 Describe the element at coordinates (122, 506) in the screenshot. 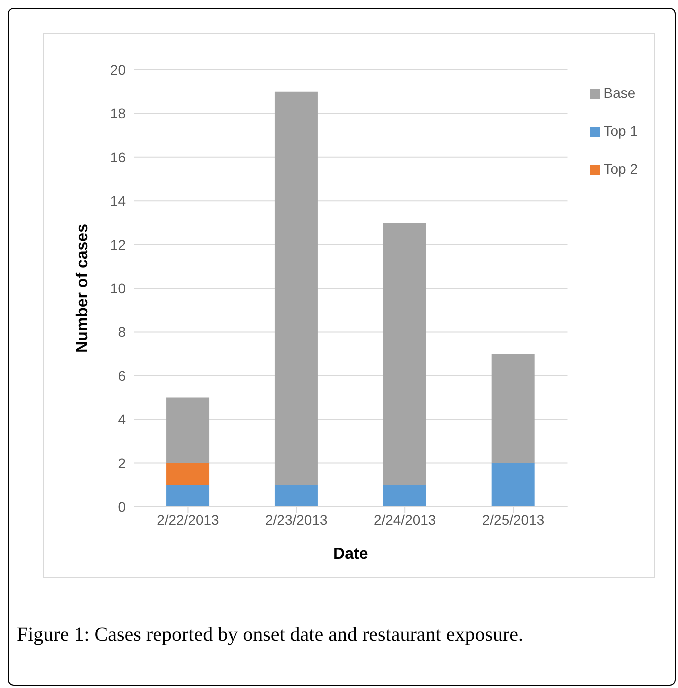

I see `y-tick-label: 0` at that location.